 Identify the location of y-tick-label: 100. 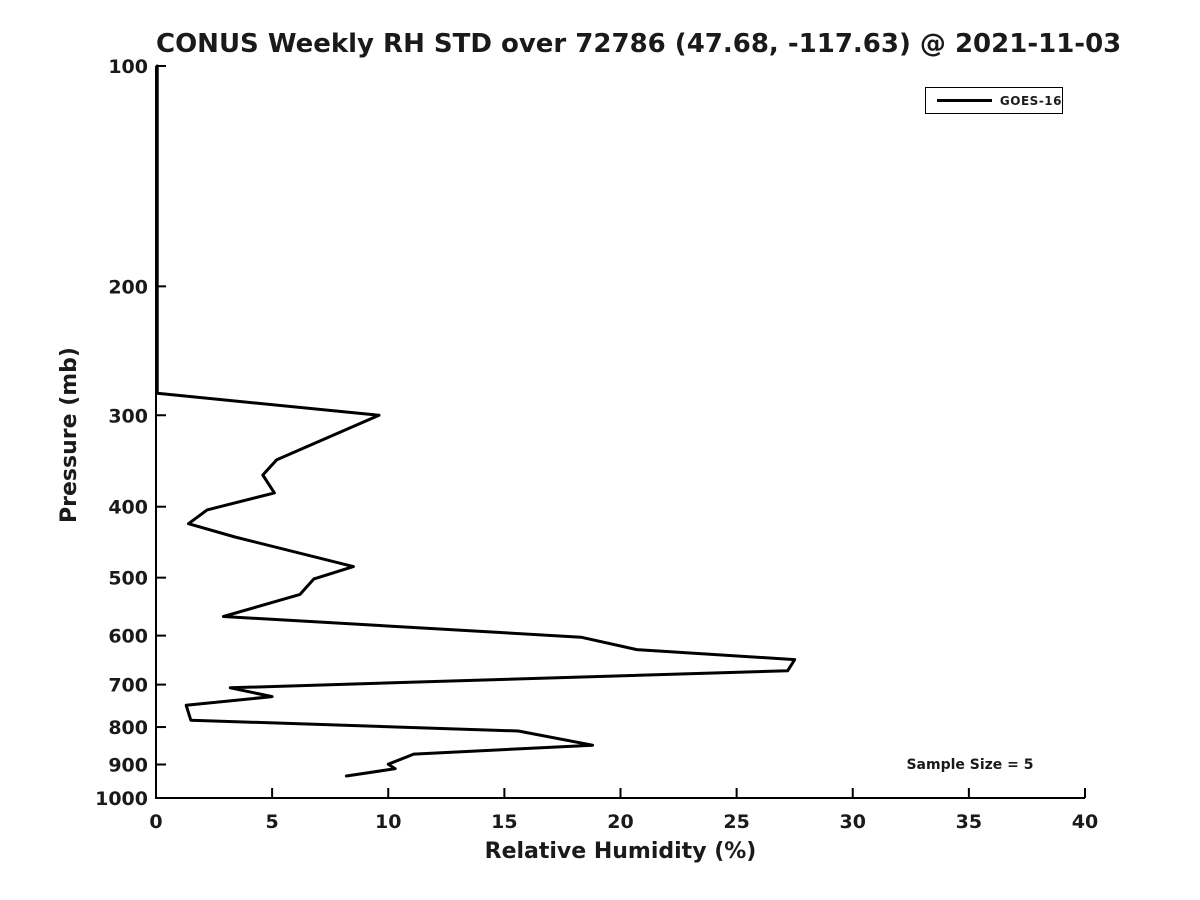
(128, 67).